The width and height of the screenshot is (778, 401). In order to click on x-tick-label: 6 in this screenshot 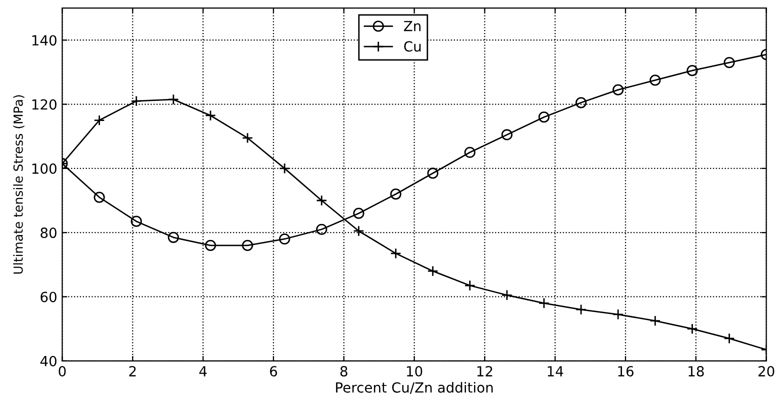, I will do `click(274, 371)`.